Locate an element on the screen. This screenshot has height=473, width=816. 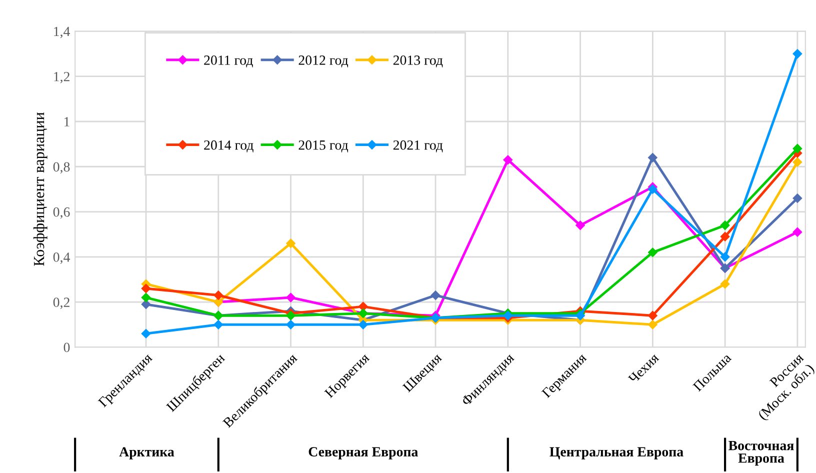
text: Восточная Европа is located at coordinates (761, 453).